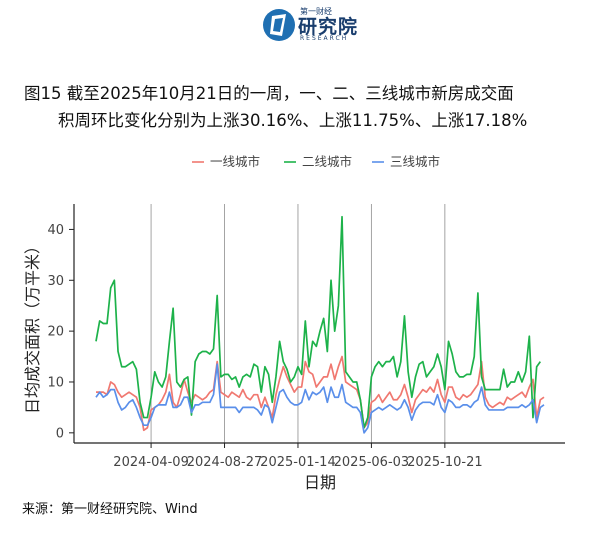 The image size is (610, 533). Describe the element at coordinates (445, 462) in the screenshot. I see `x-tick-label: 2025-10-21` at that location.